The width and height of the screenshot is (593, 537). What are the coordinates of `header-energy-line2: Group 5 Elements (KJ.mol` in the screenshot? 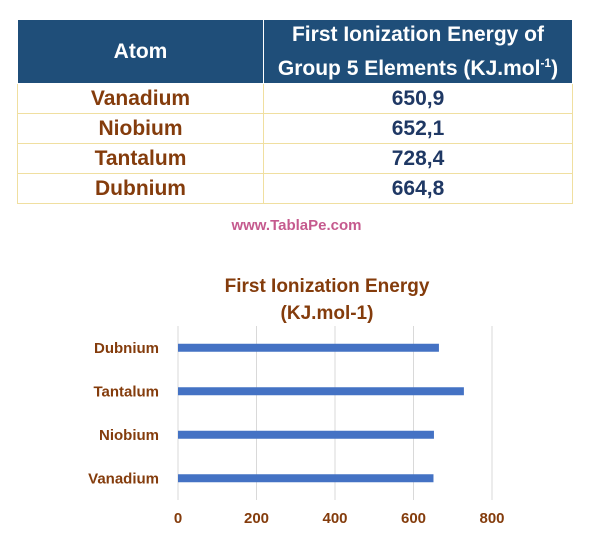 It's located at (409, 68).